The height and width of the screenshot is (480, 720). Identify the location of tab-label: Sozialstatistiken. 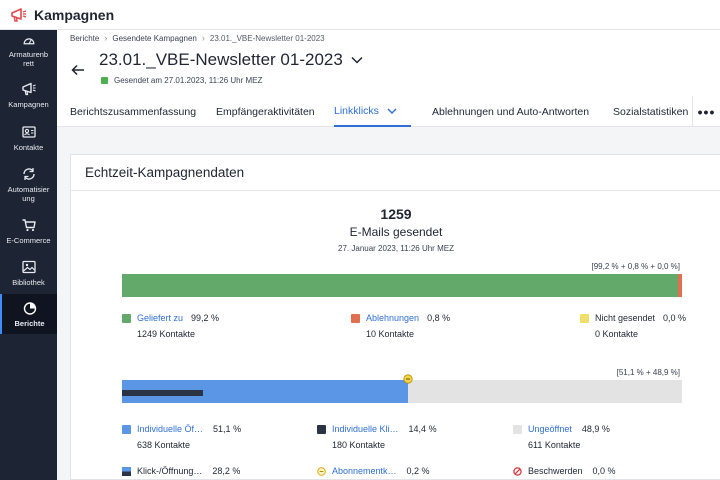
(651, 111).